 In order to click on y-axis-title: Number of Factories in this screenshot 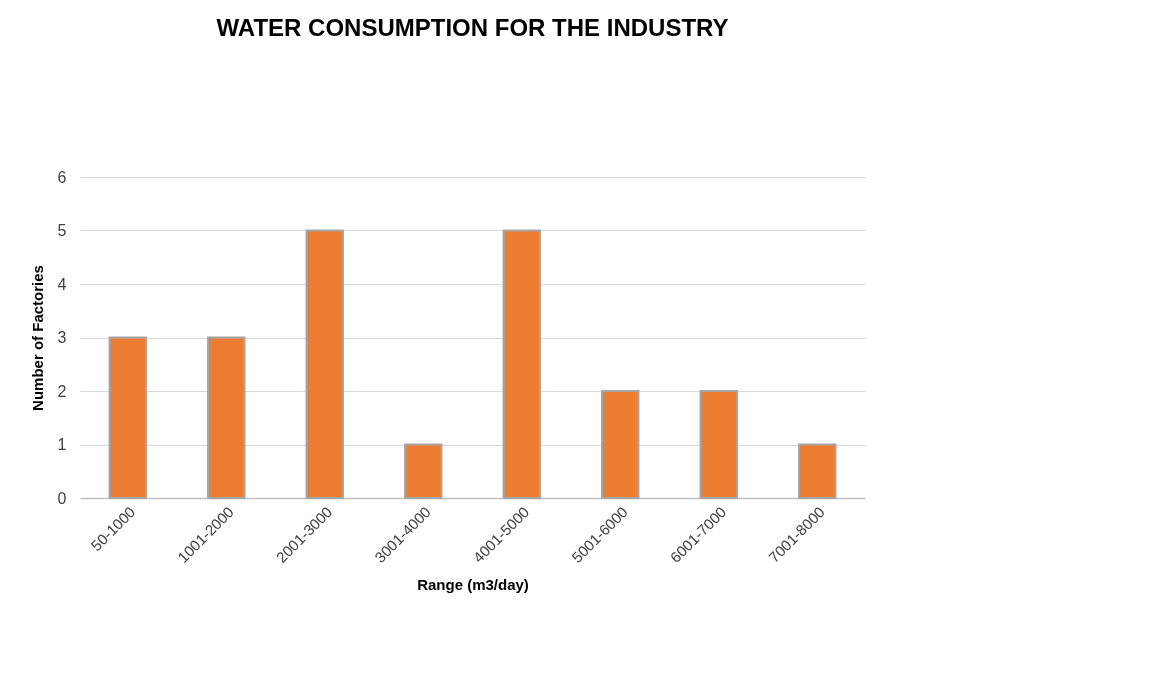, I will do `click(37, 338)`.